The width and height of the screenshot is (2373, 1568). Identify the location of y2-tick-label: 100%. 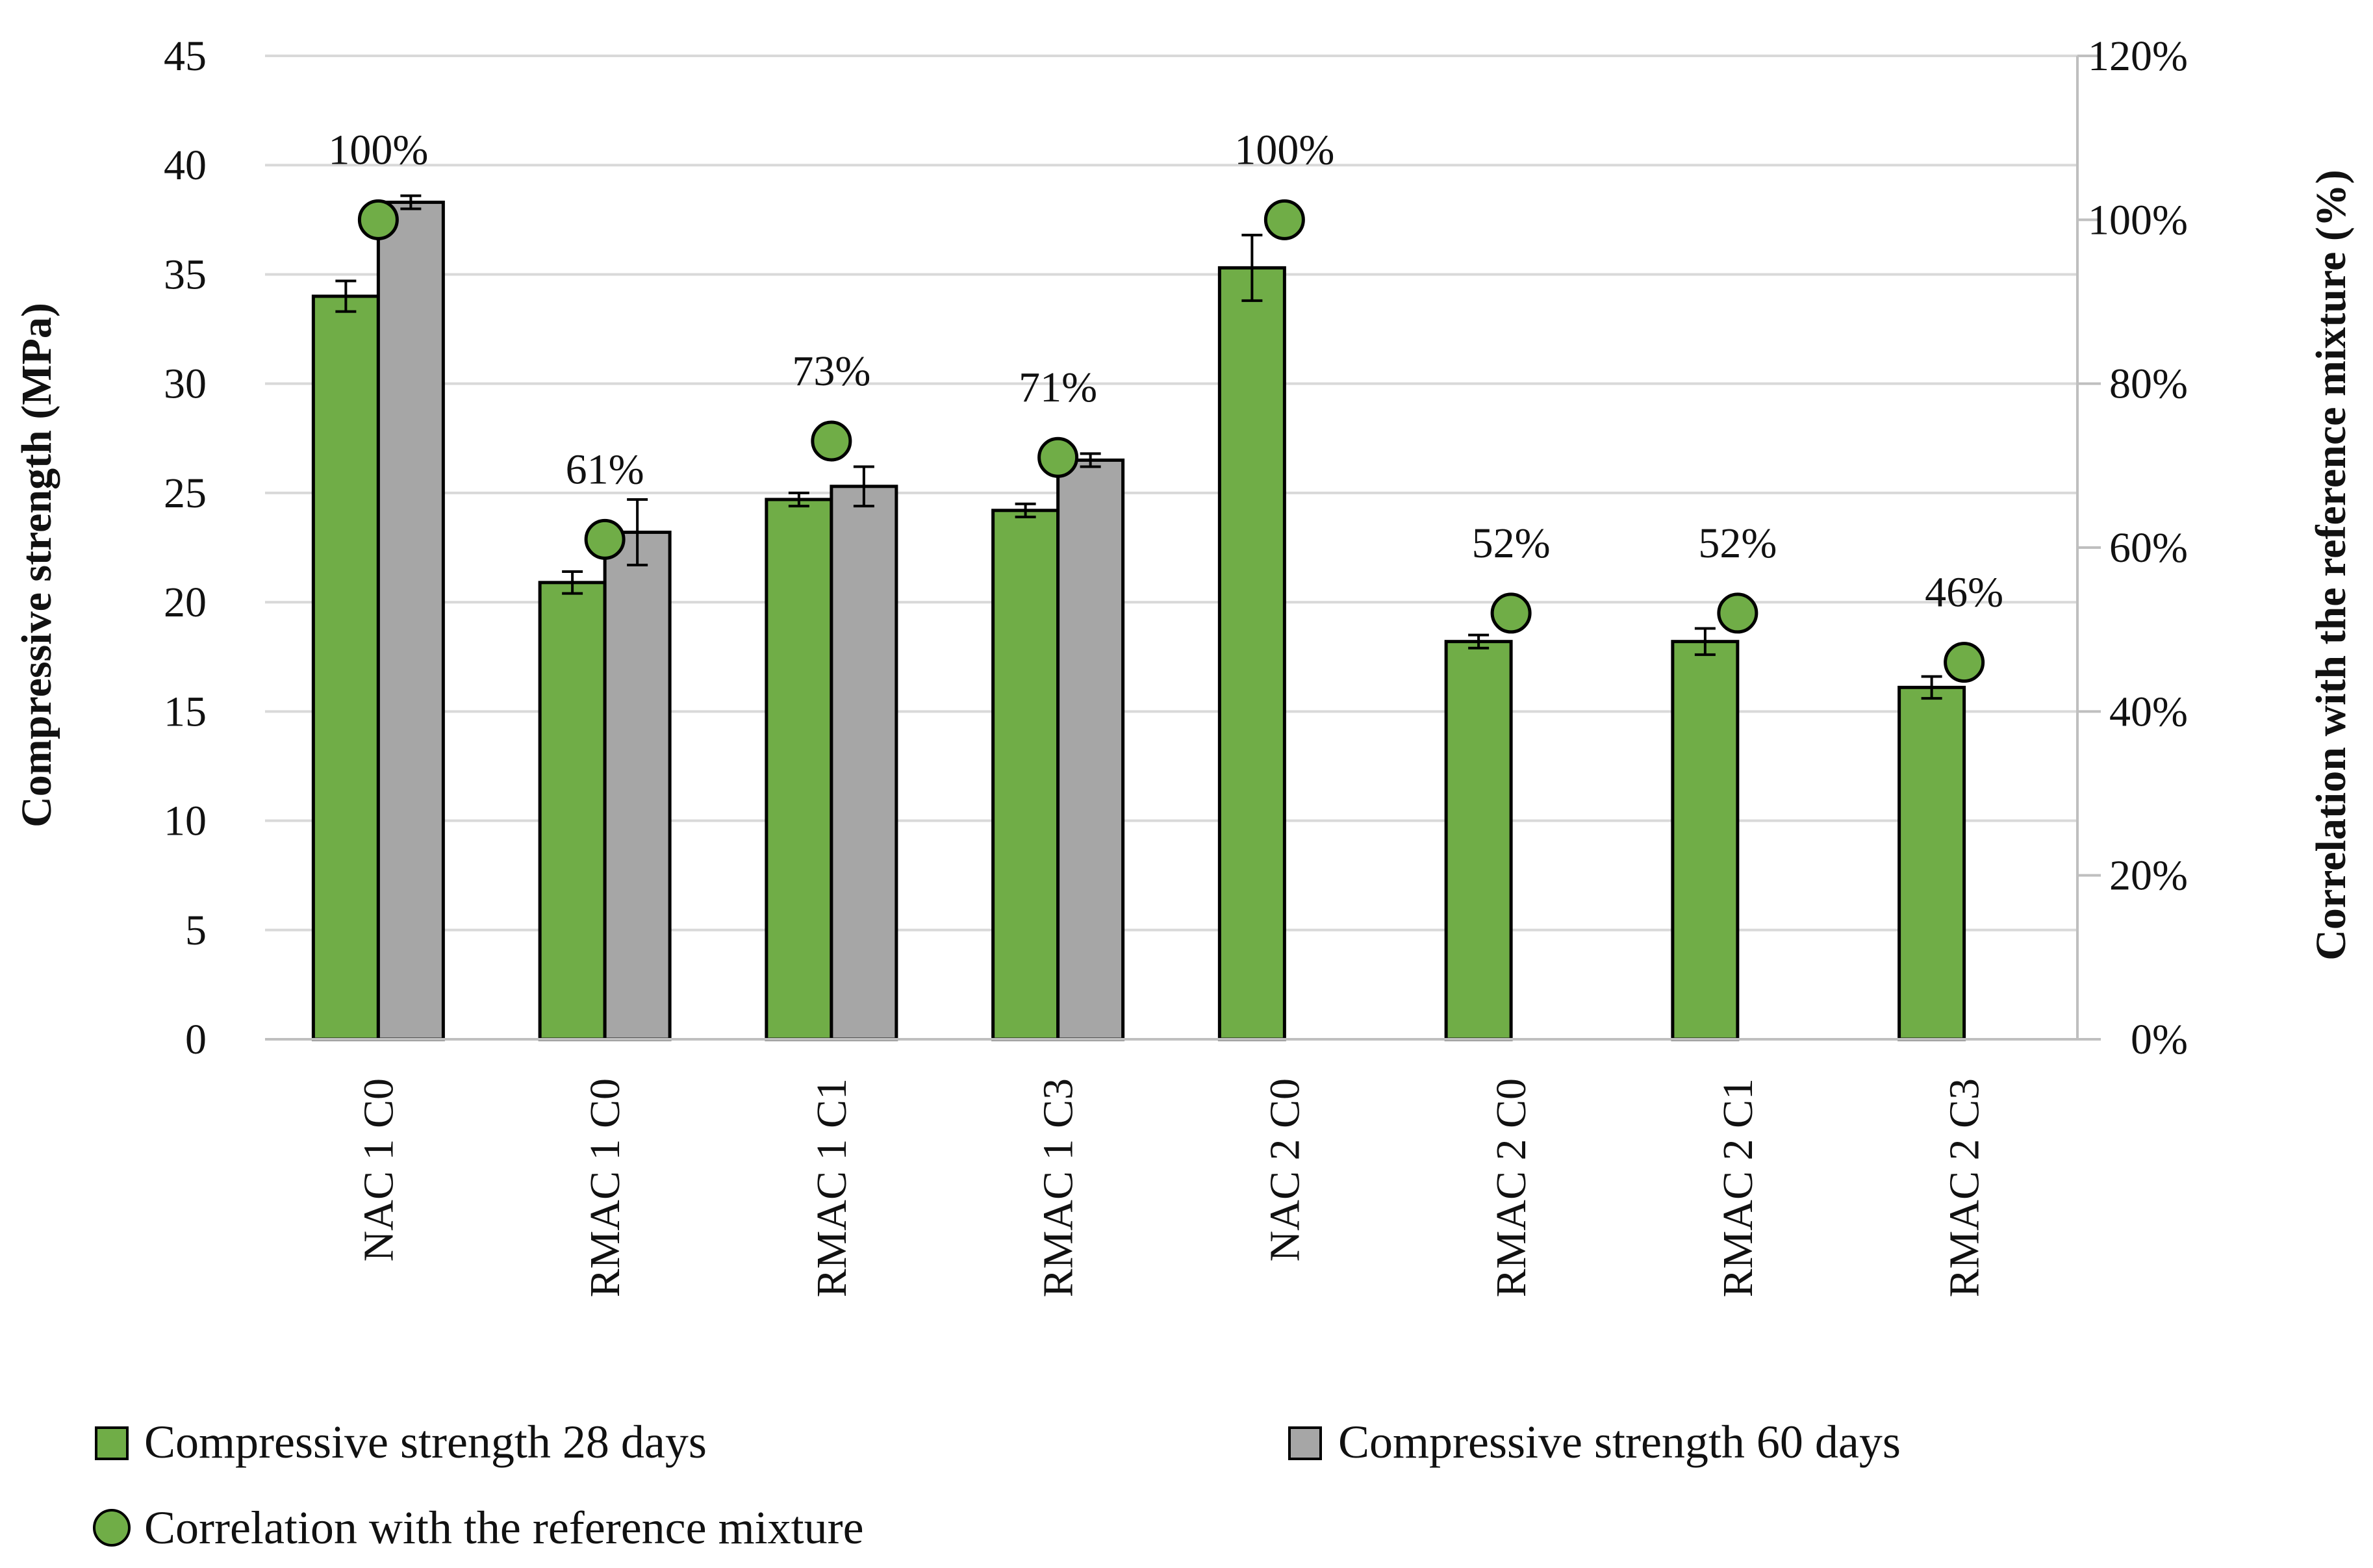
(2138, 220).